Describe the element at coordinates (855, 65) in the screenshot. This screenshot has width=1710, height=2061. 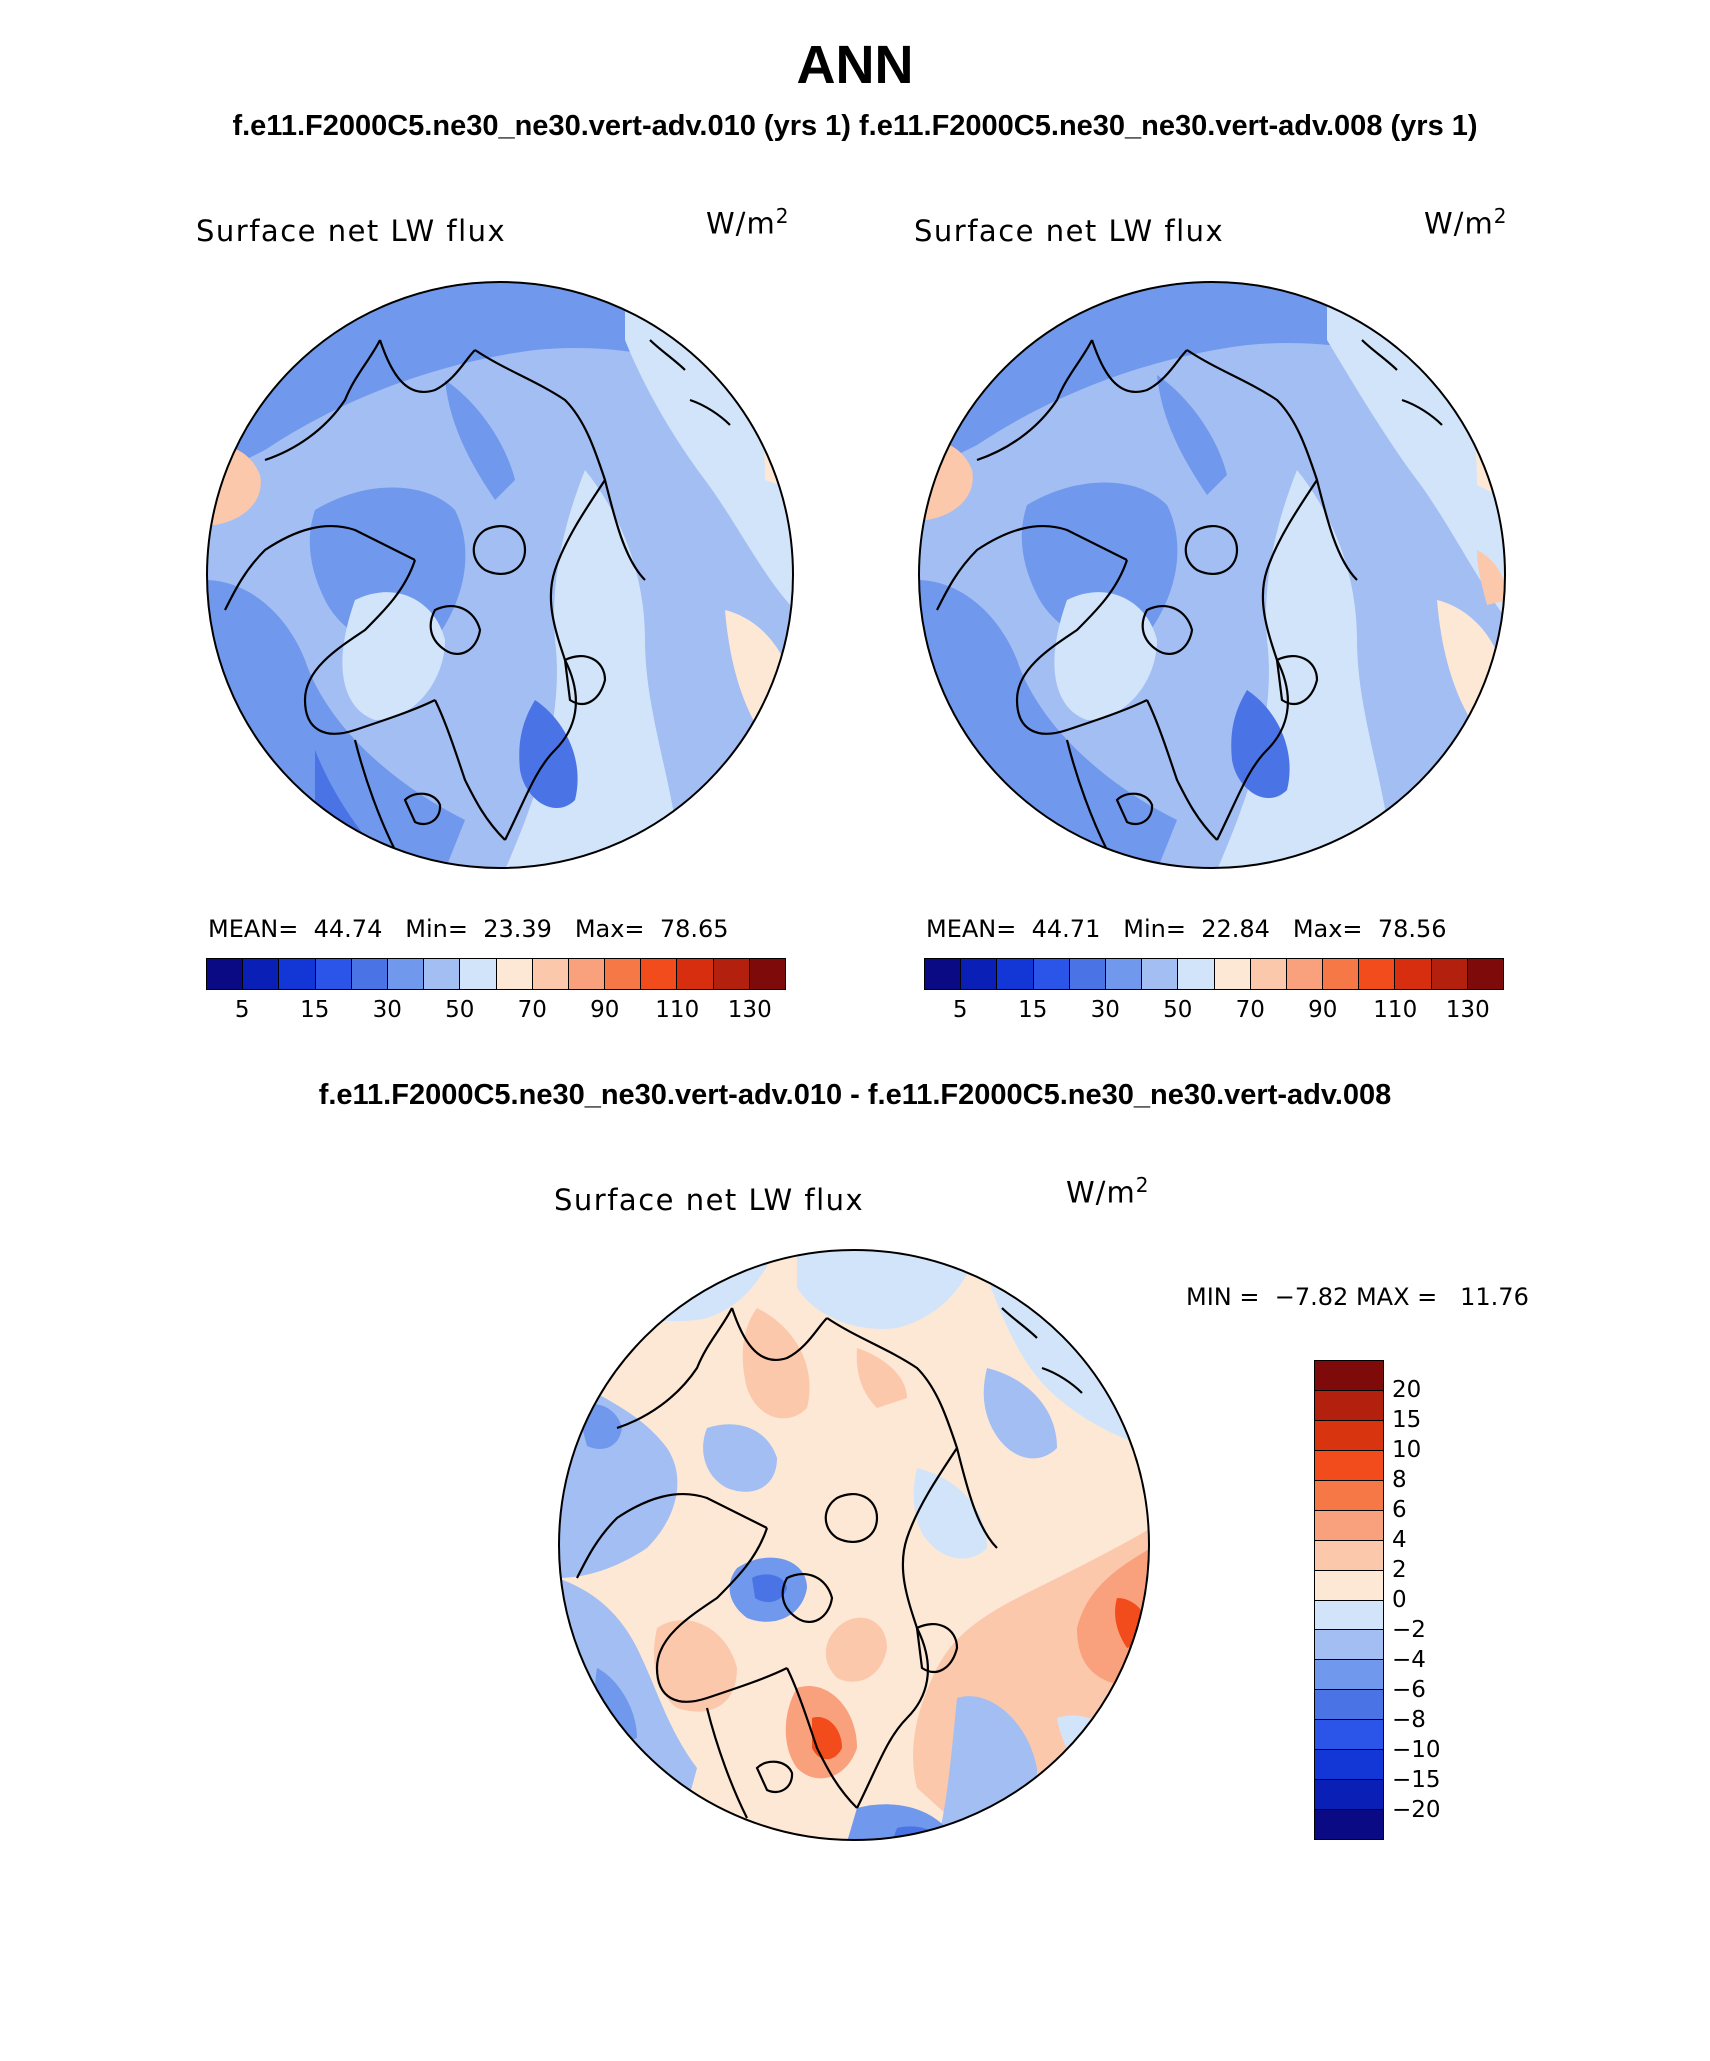
I see `page-title: ANN` at that location.